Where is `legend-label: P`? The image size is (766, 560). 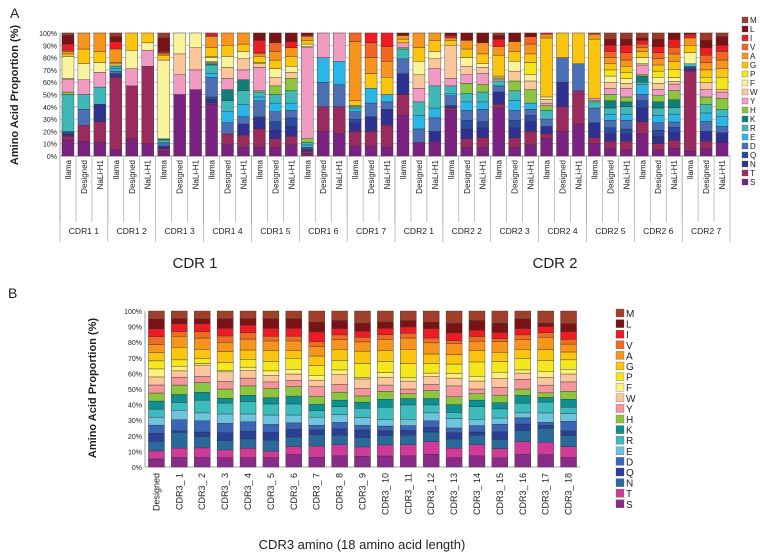 legend-label: P is located at coordinates (752, 74).